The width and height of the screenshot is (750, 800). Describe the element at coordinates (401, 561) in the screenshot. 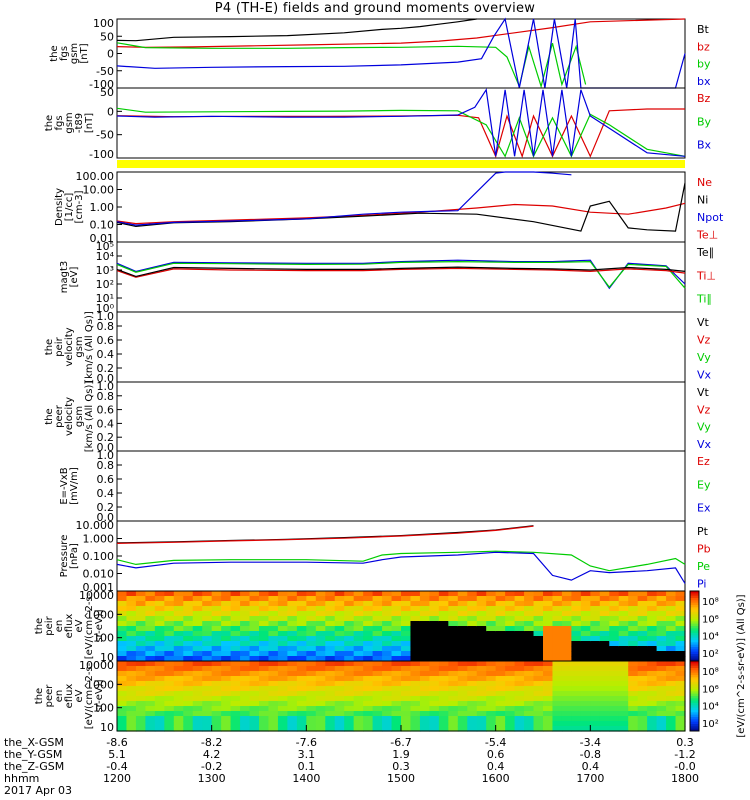

I see `series-Pe` at that location.